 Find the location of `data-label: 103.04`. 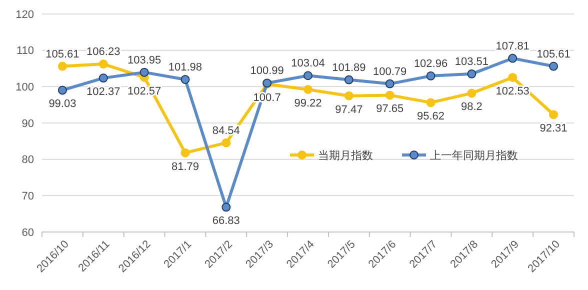

data-label: 103.04 is located at coordinates (308, 64).